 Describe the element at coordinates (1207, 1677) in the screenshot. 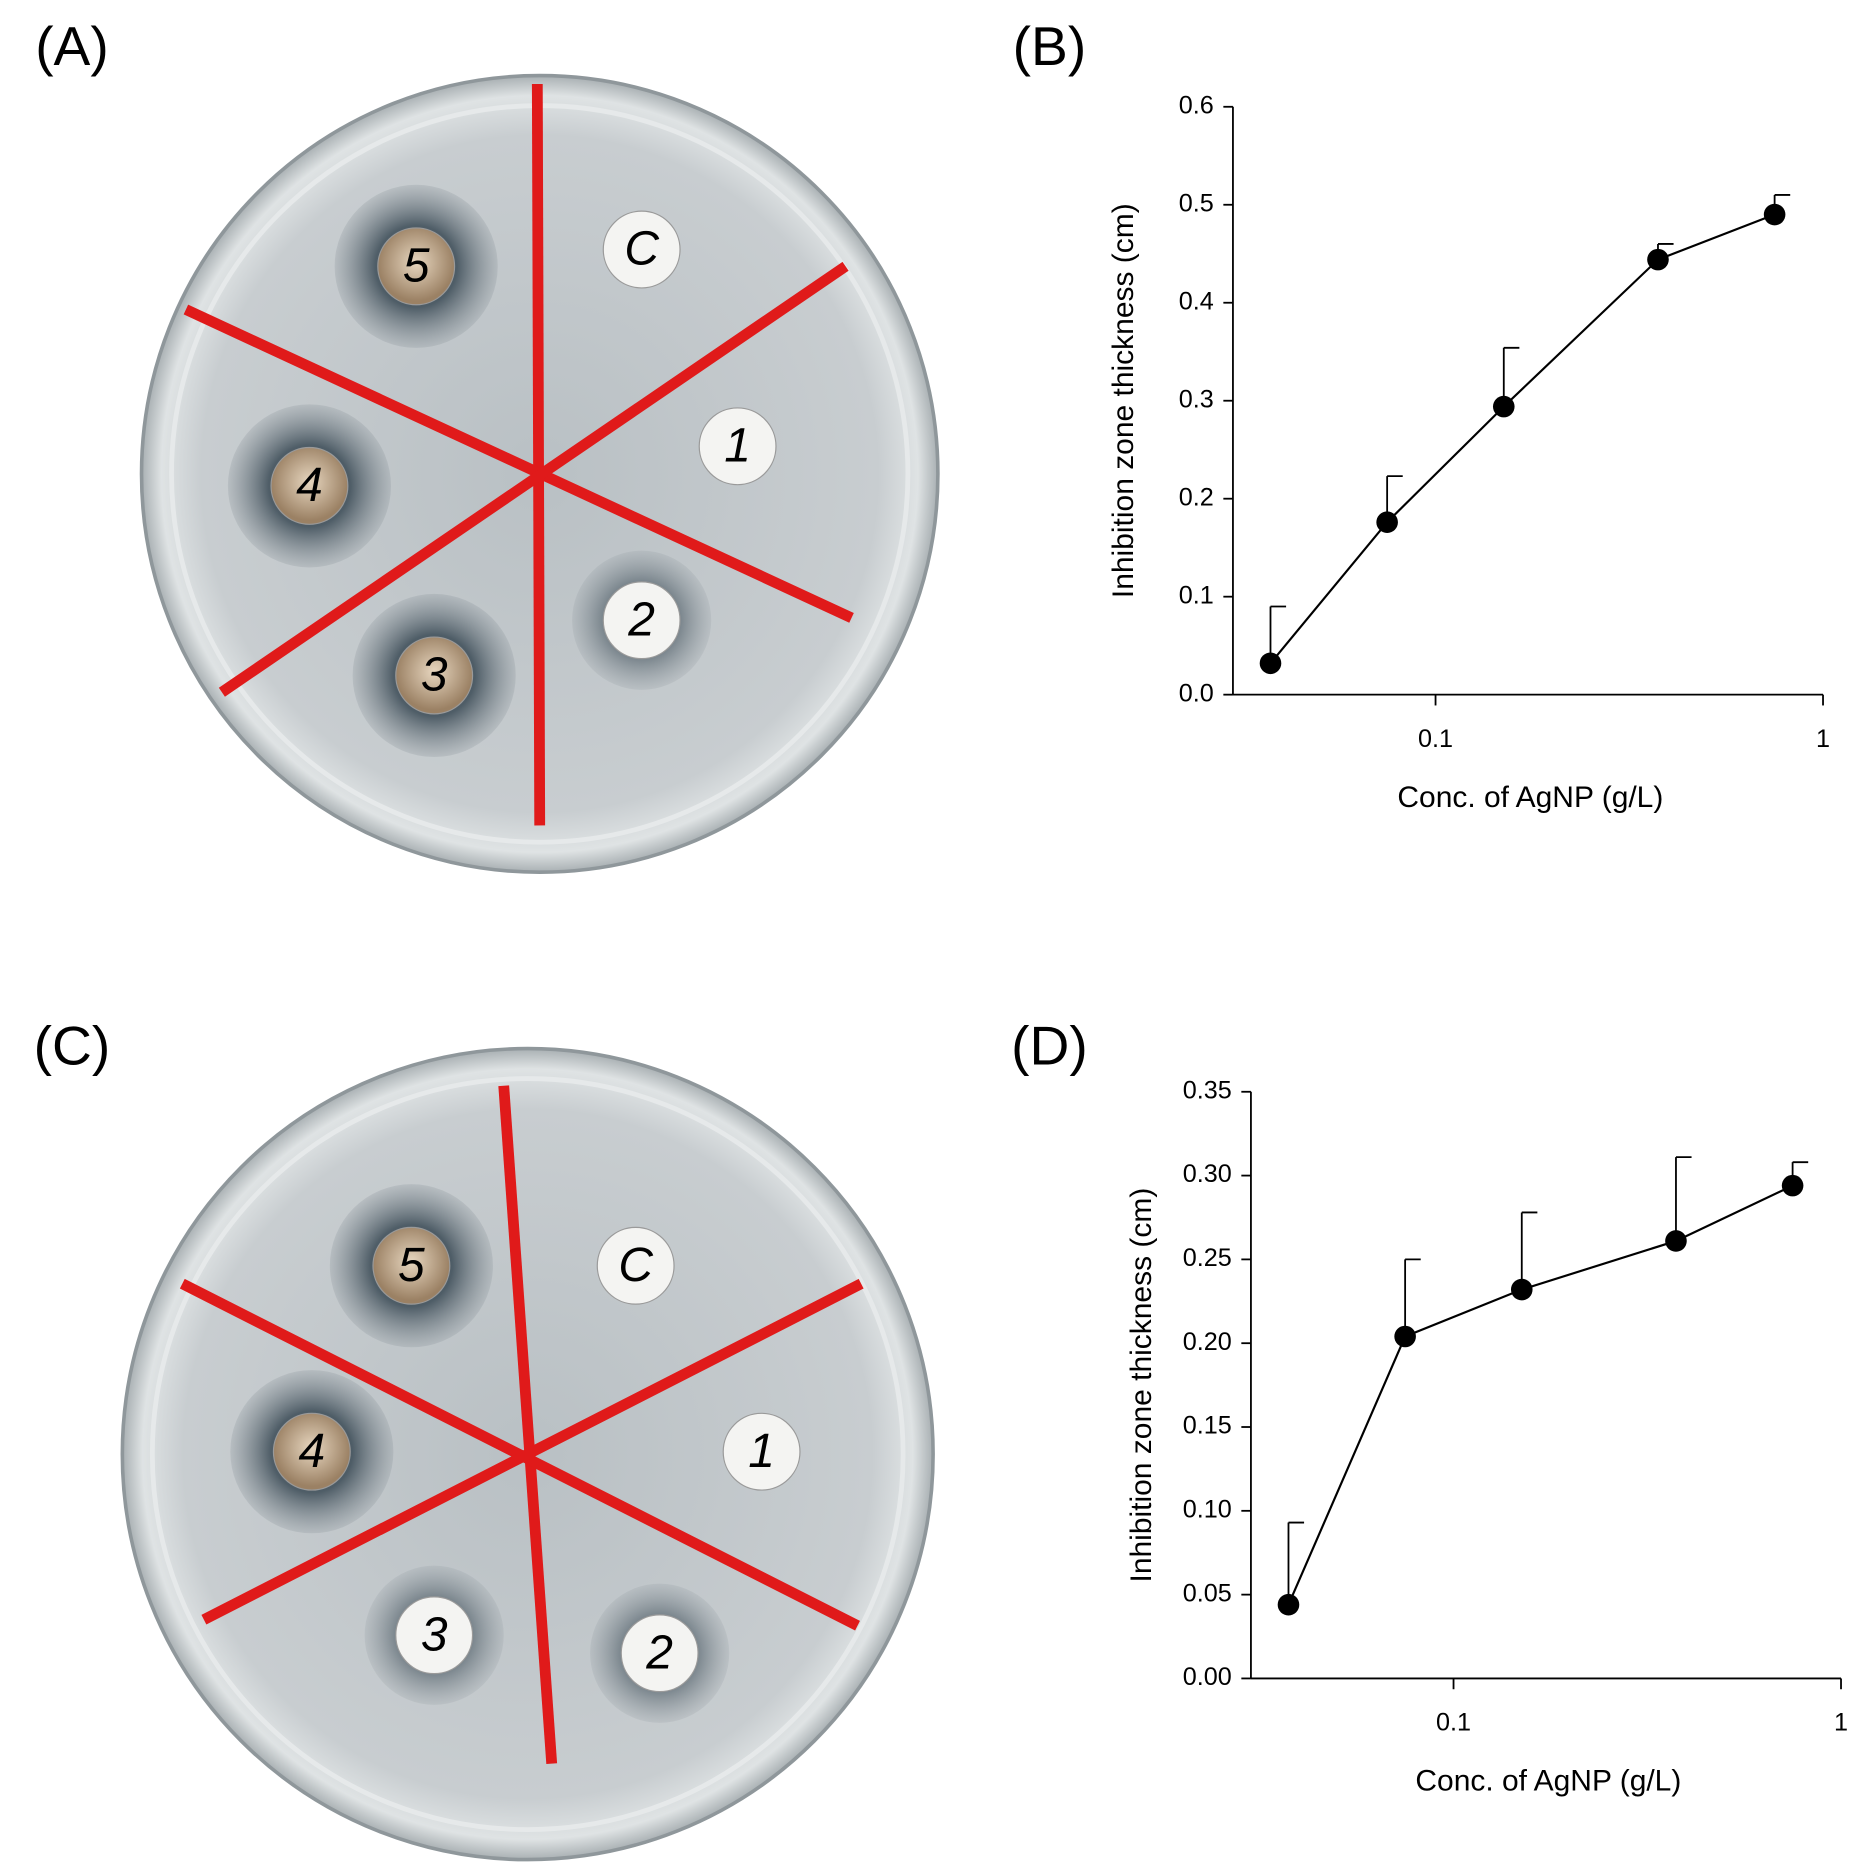

I see `y-tick-label: 0.00` at that location.